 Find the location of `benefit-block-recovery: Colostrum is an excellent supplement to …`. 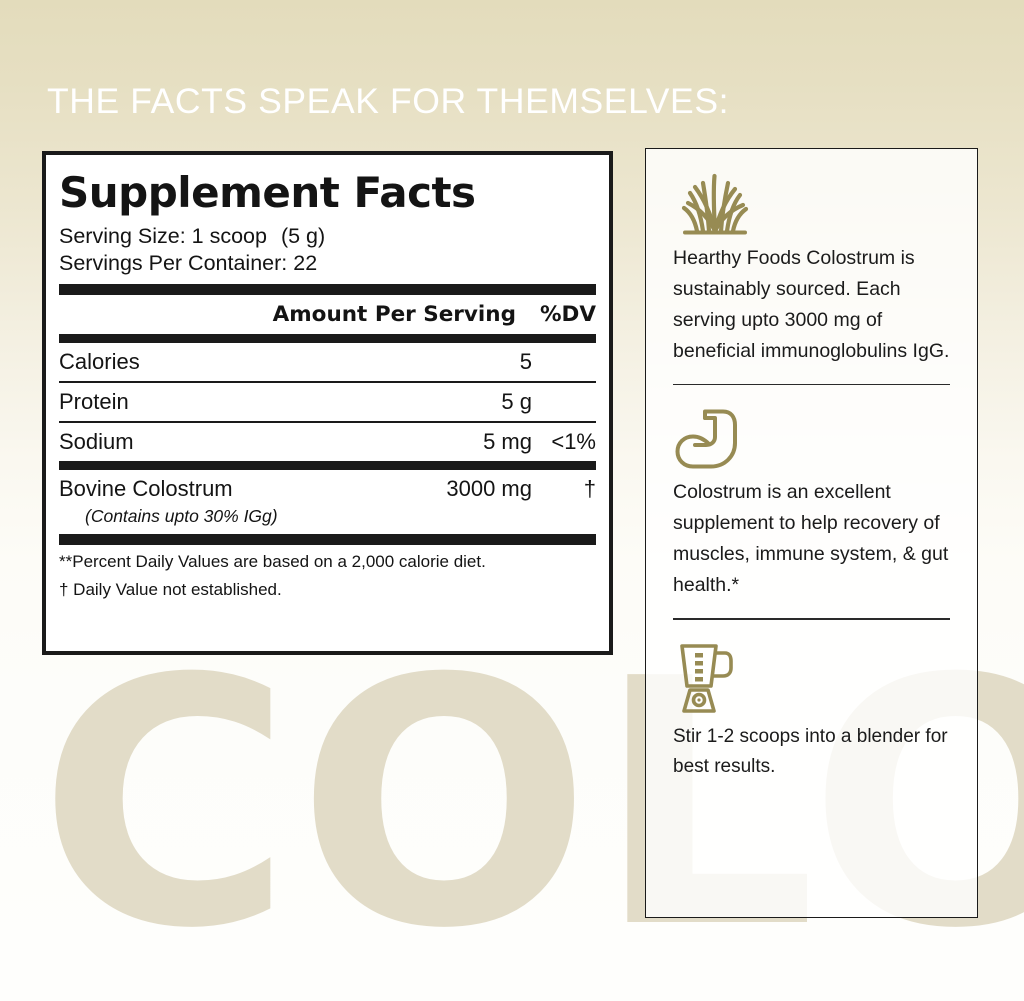

benefit-block-recovery: Colostrum is an excellent supplement to … is located at coordinates (811, 500).